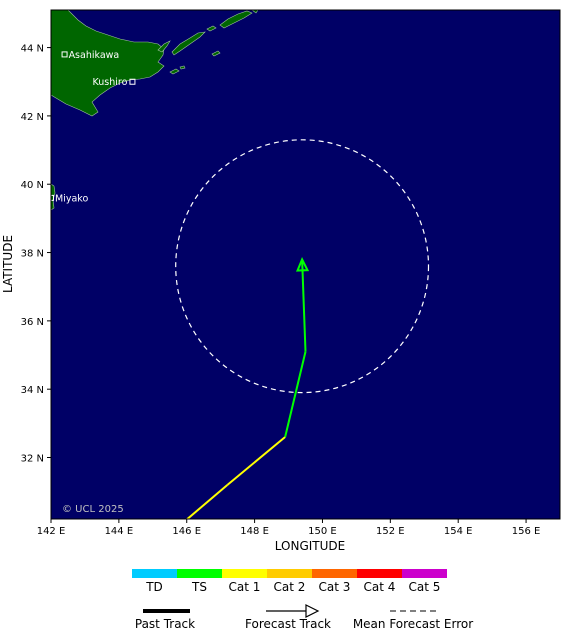 The image size is (580, 643). I want to click on land-layer, so click(155, 110).